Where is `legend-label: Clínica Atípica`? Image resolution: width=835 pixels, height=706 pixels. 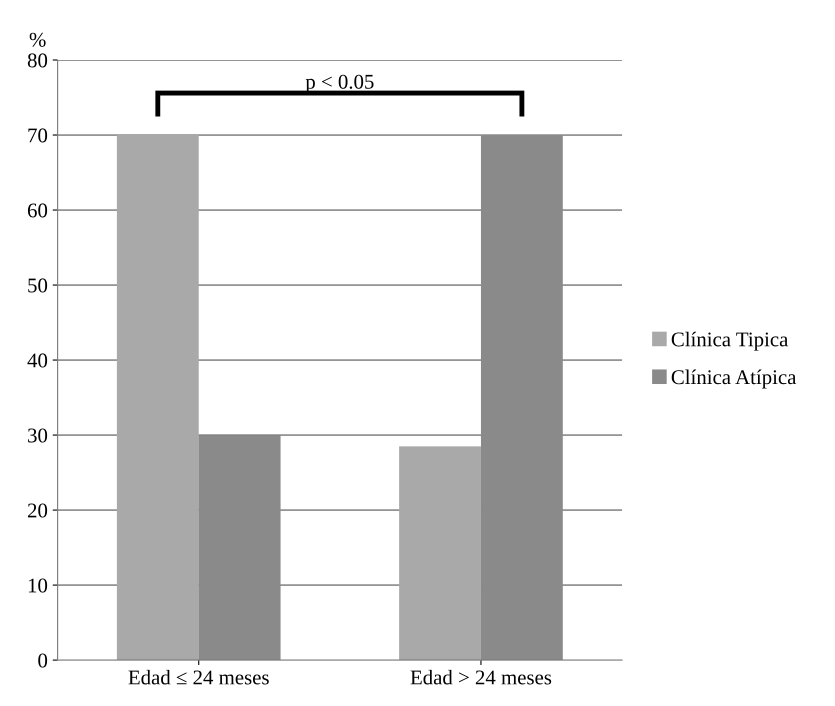
legend-label: Clínica Atípica is located at coordinates (734, 379).